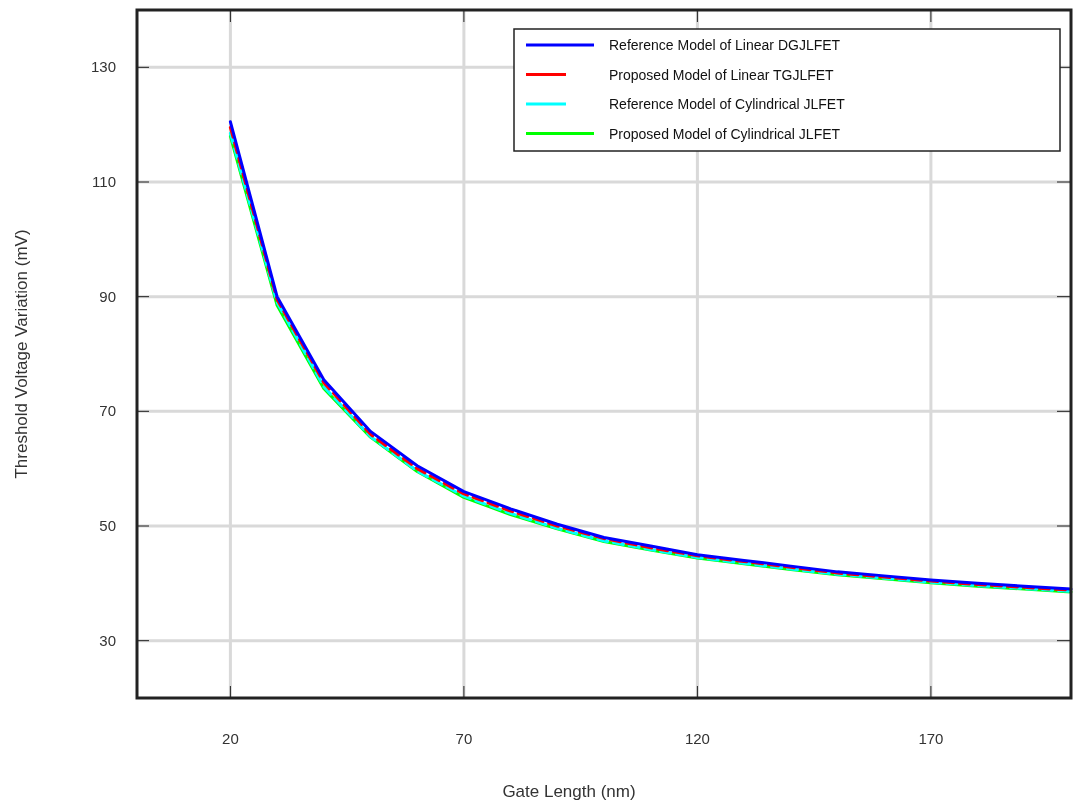  I want to click on y-tick-label: 110, so click(104, 181).